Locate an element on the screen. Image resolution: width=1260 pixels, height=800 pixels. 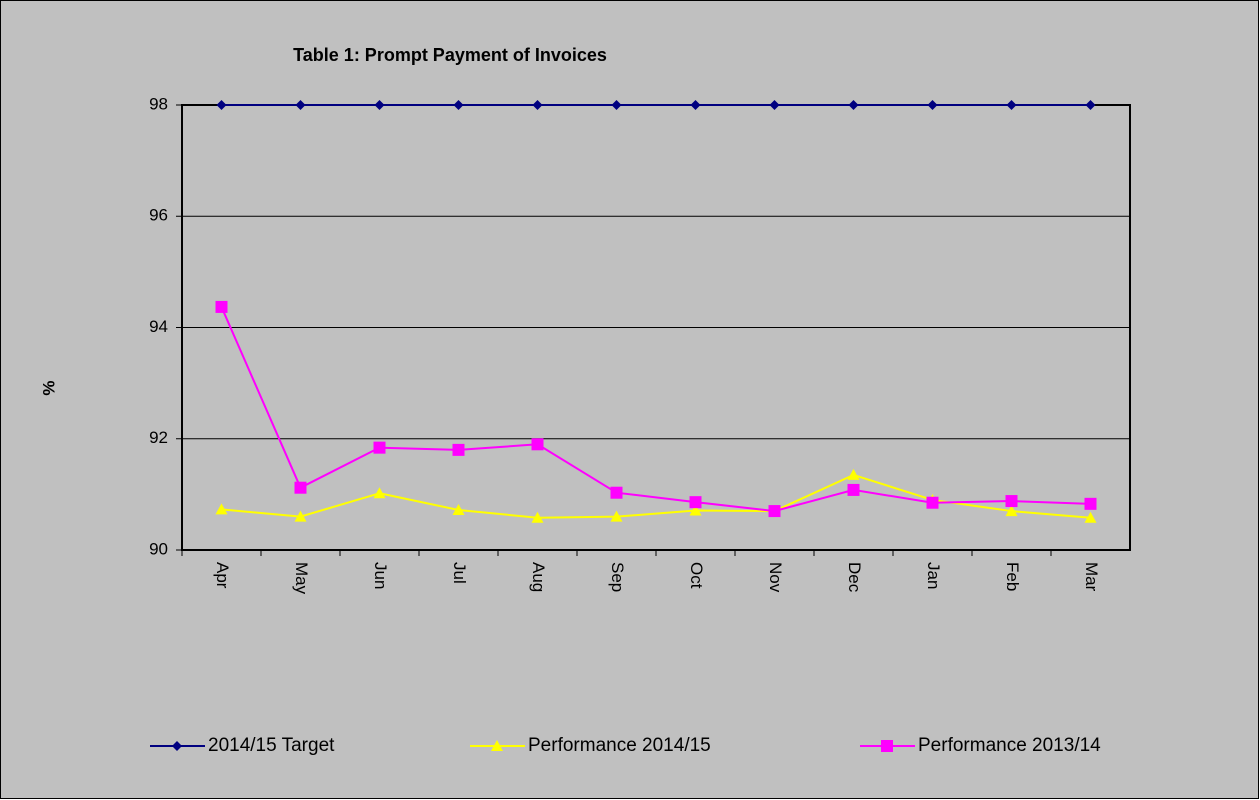
x-tick-label: Aug is located at coordinates (538, 577).